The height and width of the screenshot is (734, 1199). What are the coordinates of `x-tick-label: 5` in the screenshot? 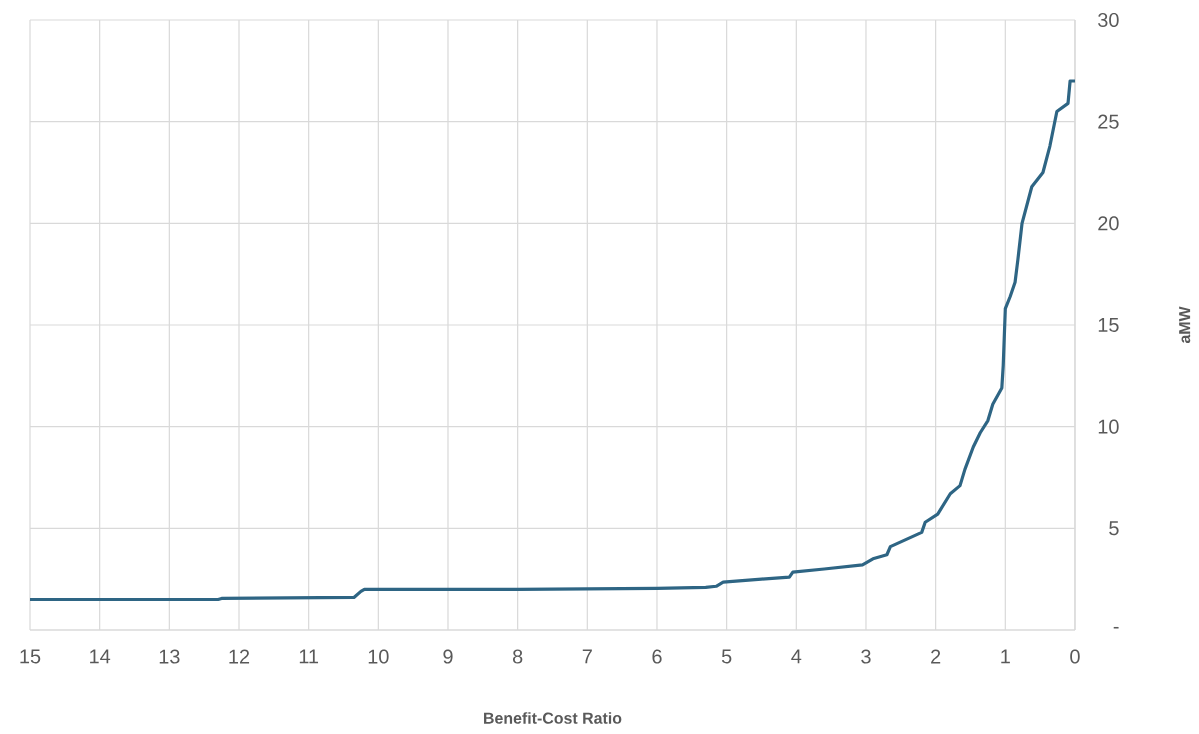 It's located at (726, 656).